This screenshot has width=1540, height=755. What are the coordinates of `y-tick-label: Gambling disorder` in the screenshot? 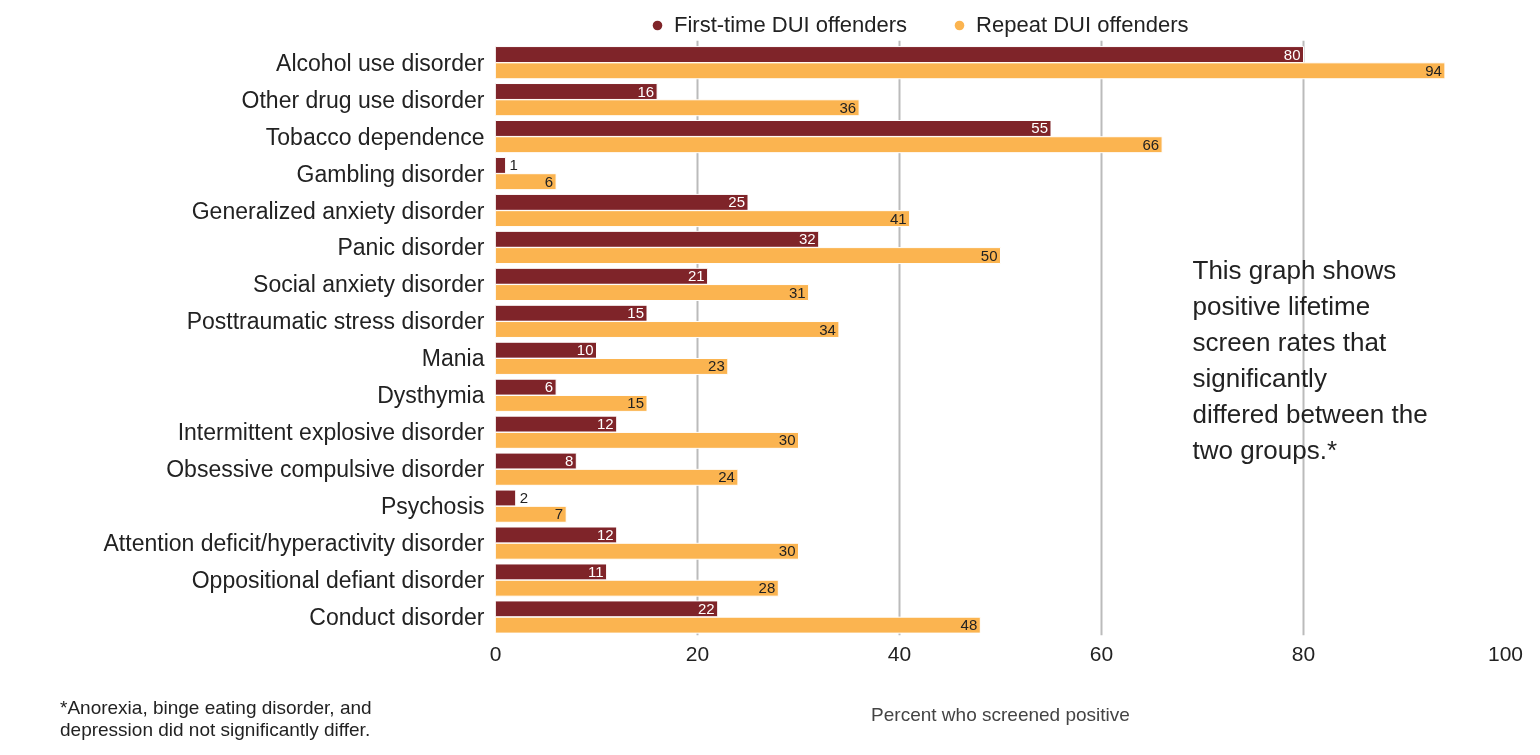 It's located at (390, 173).